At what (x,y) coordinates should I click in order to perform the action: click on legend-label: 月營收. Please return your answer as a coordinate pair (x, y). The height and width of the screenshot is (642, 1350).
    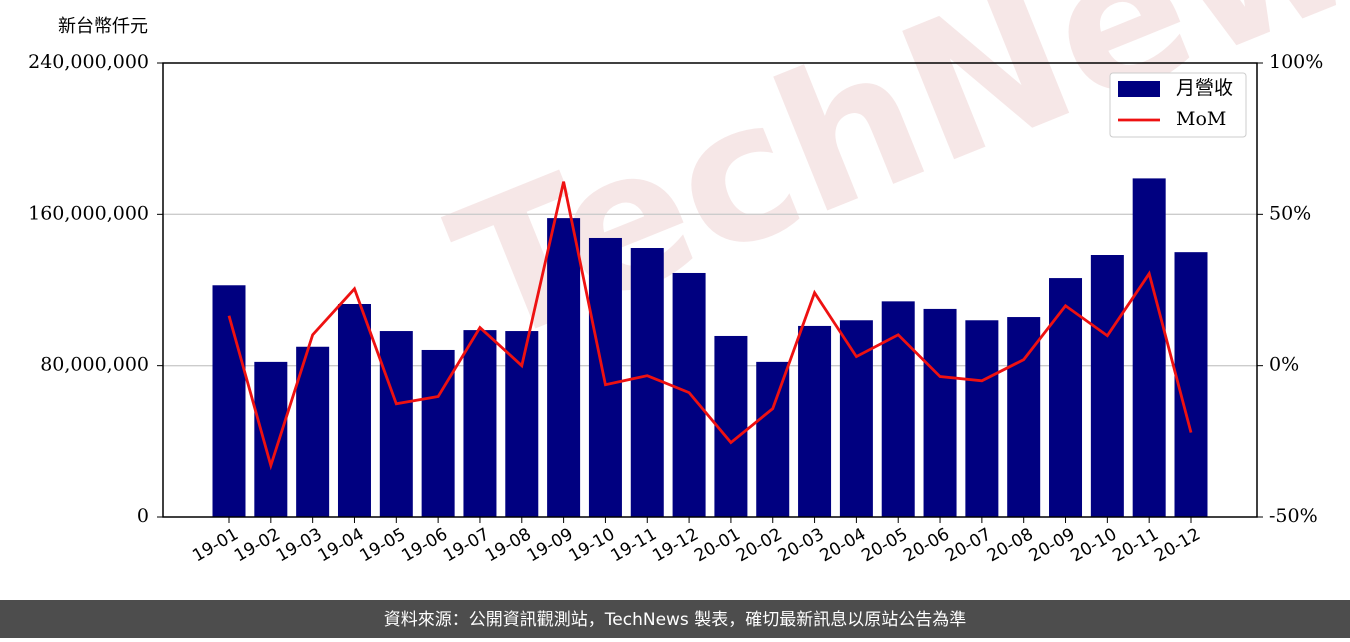
    Looking at the image, I should click on (1204, 88).